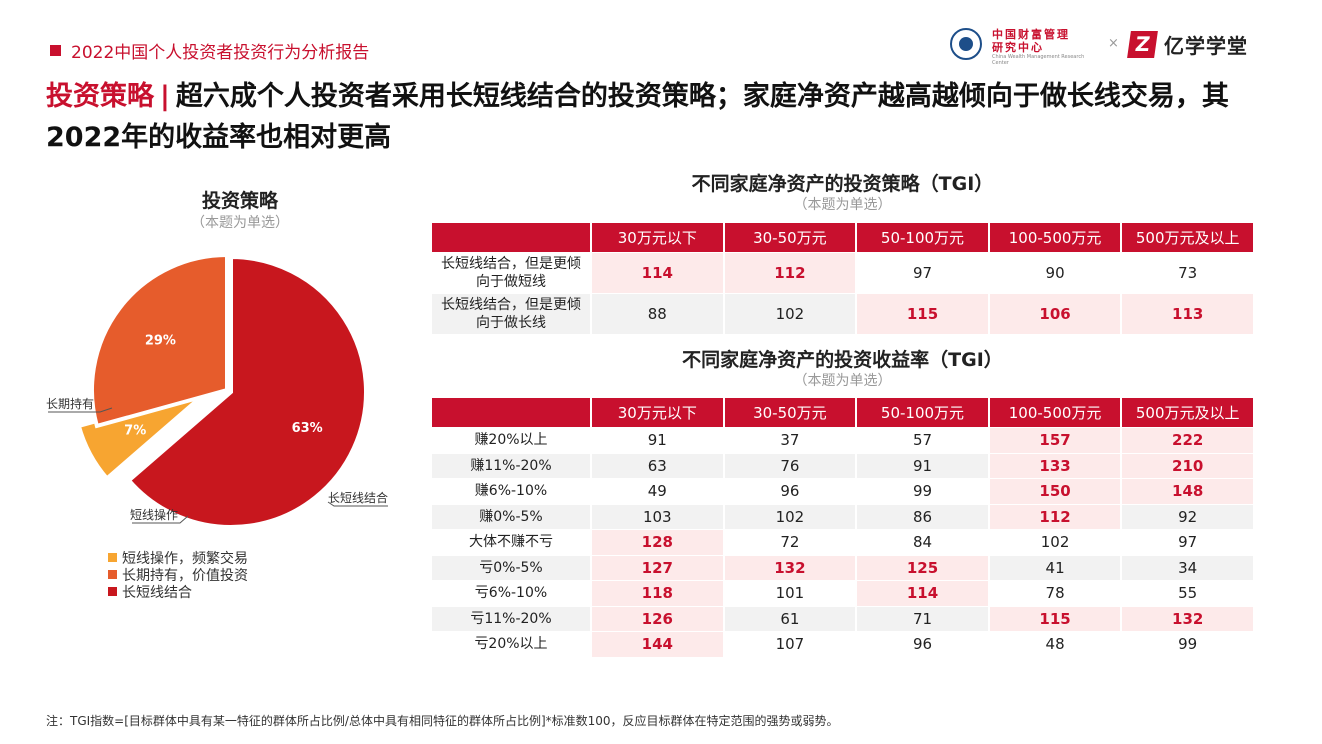  I want to click on table-row: 亏6%-10% 118 101 114 78 55, so click(842, 593).